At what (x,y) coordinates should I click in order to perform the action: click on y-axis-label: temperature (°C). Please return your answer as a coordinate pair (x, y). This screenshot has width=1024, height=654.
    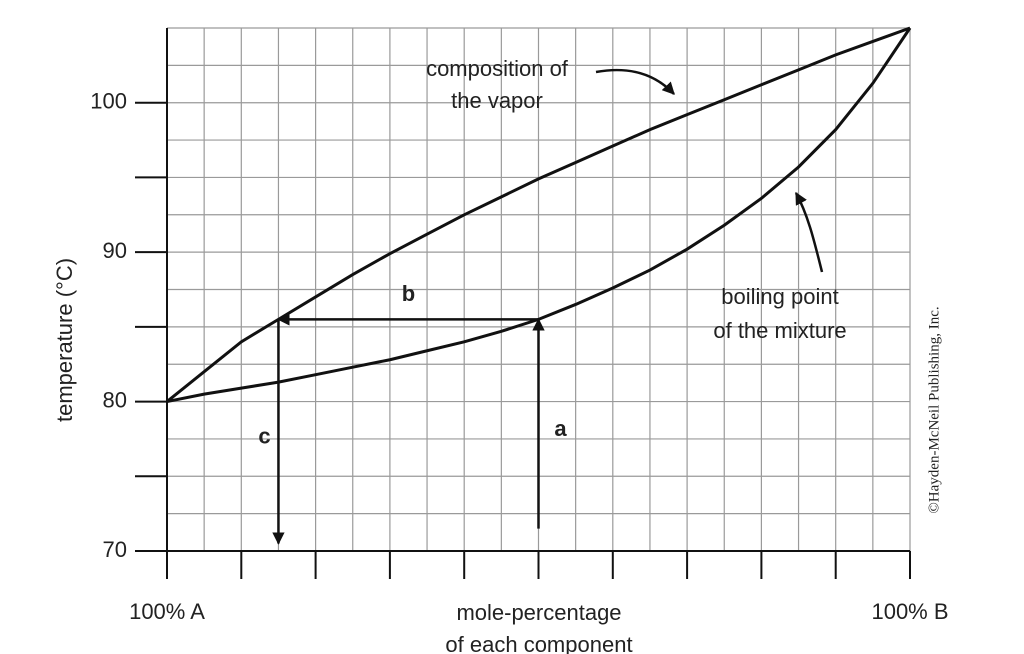
    Looking at the image, I should click on (64, 340).